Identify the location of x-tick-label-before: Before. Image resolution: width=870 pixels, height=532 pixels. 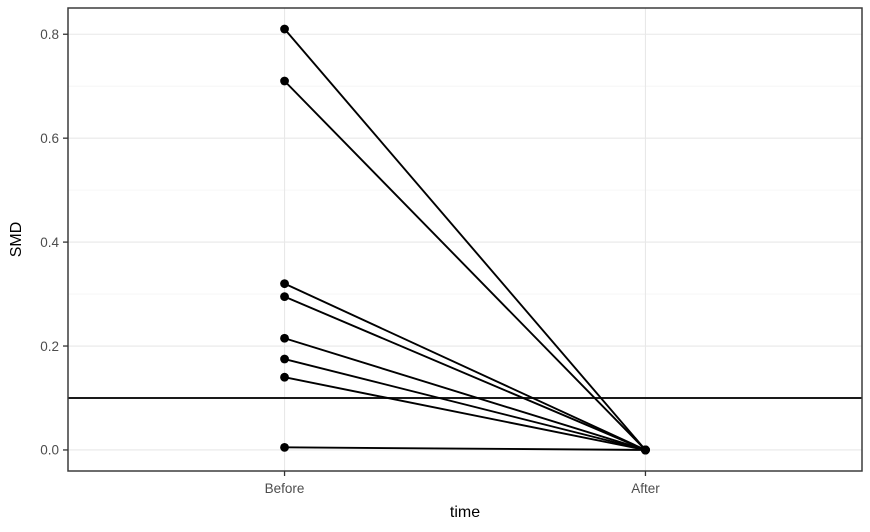
(285, 488).